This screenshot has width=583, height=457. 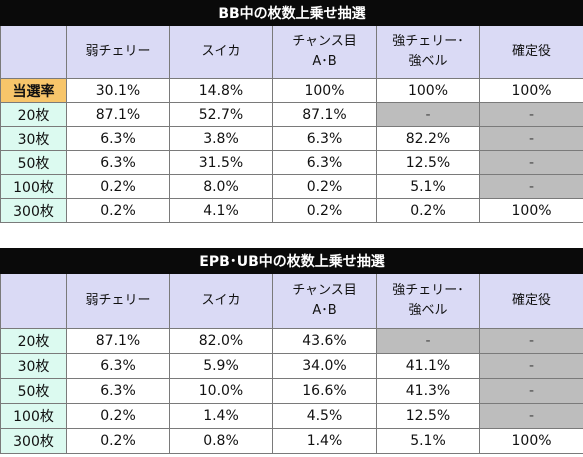 What do you see at coordinates (221, 341) in the screenshot?
I see `data-cell: 82.0%` at bounding box center [221, 341].